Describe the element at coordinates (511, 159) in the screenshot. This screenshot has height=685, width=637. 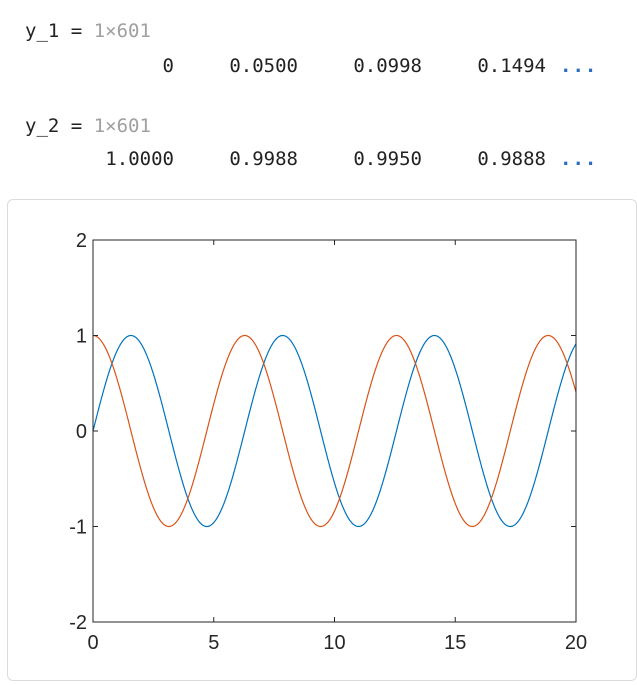
I see `value-cell: 0.9888` at that location.